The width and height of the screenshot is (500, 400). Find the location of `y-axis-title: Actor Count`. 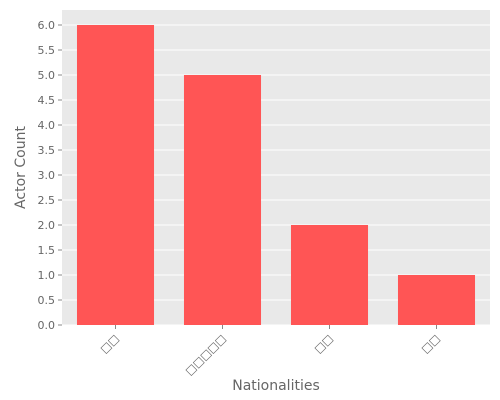

y-axis-title: Actor Count is located at coordinates (21, 167).